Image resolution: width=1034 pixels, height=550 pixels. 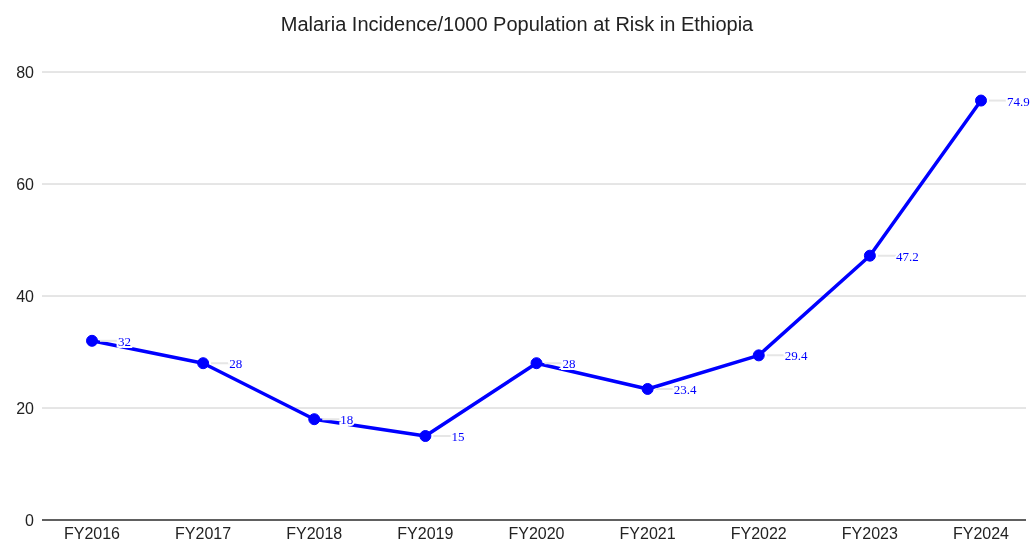 What do you see at coordinates (1018, 101) in the screenshot?
I see `data-label: 74.9` at bounding box center [1018, 101].